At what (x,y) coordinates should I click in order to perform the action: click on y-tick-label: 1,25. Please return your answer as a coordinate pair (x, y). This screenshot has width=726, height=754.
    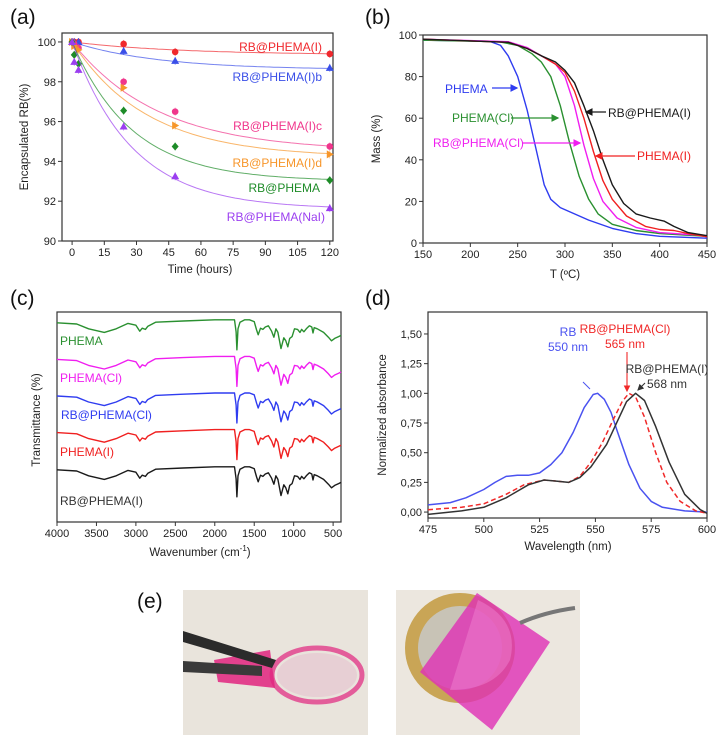
    Looking at the image, I should click on (411, 365).